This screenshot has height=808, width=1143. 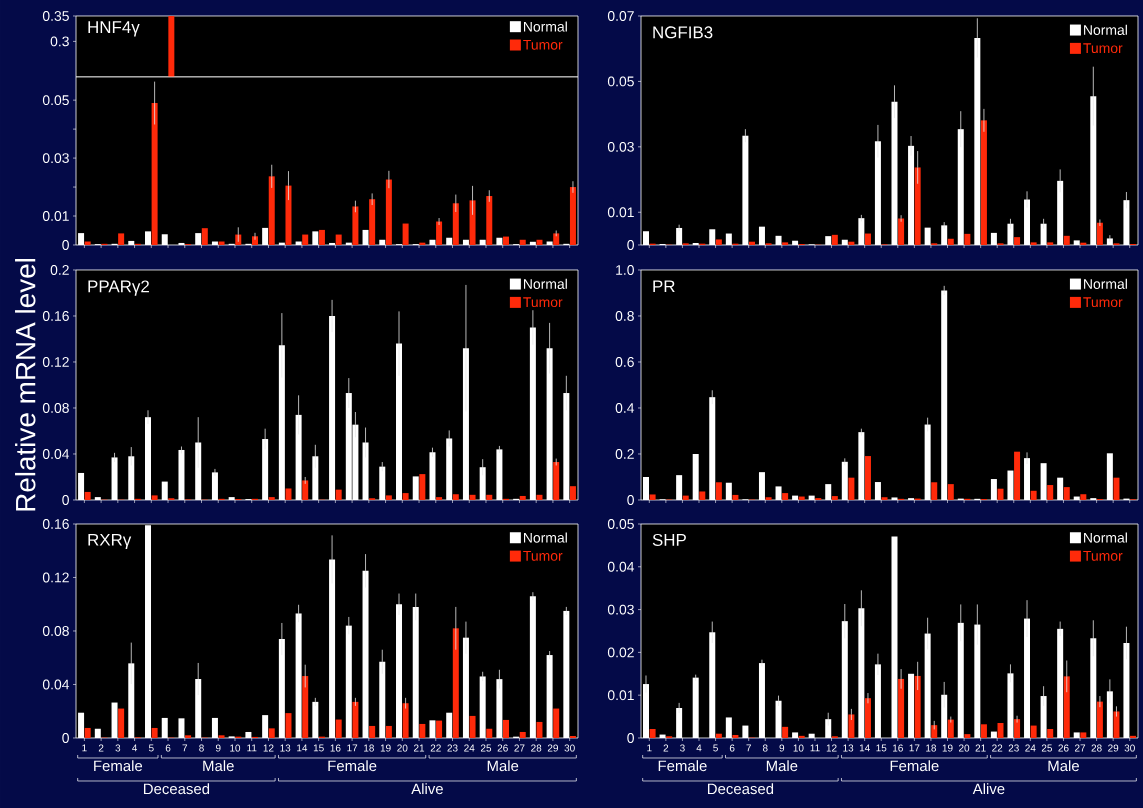 I want to click on x-tick-label: 9, so click(x=782, y=748).